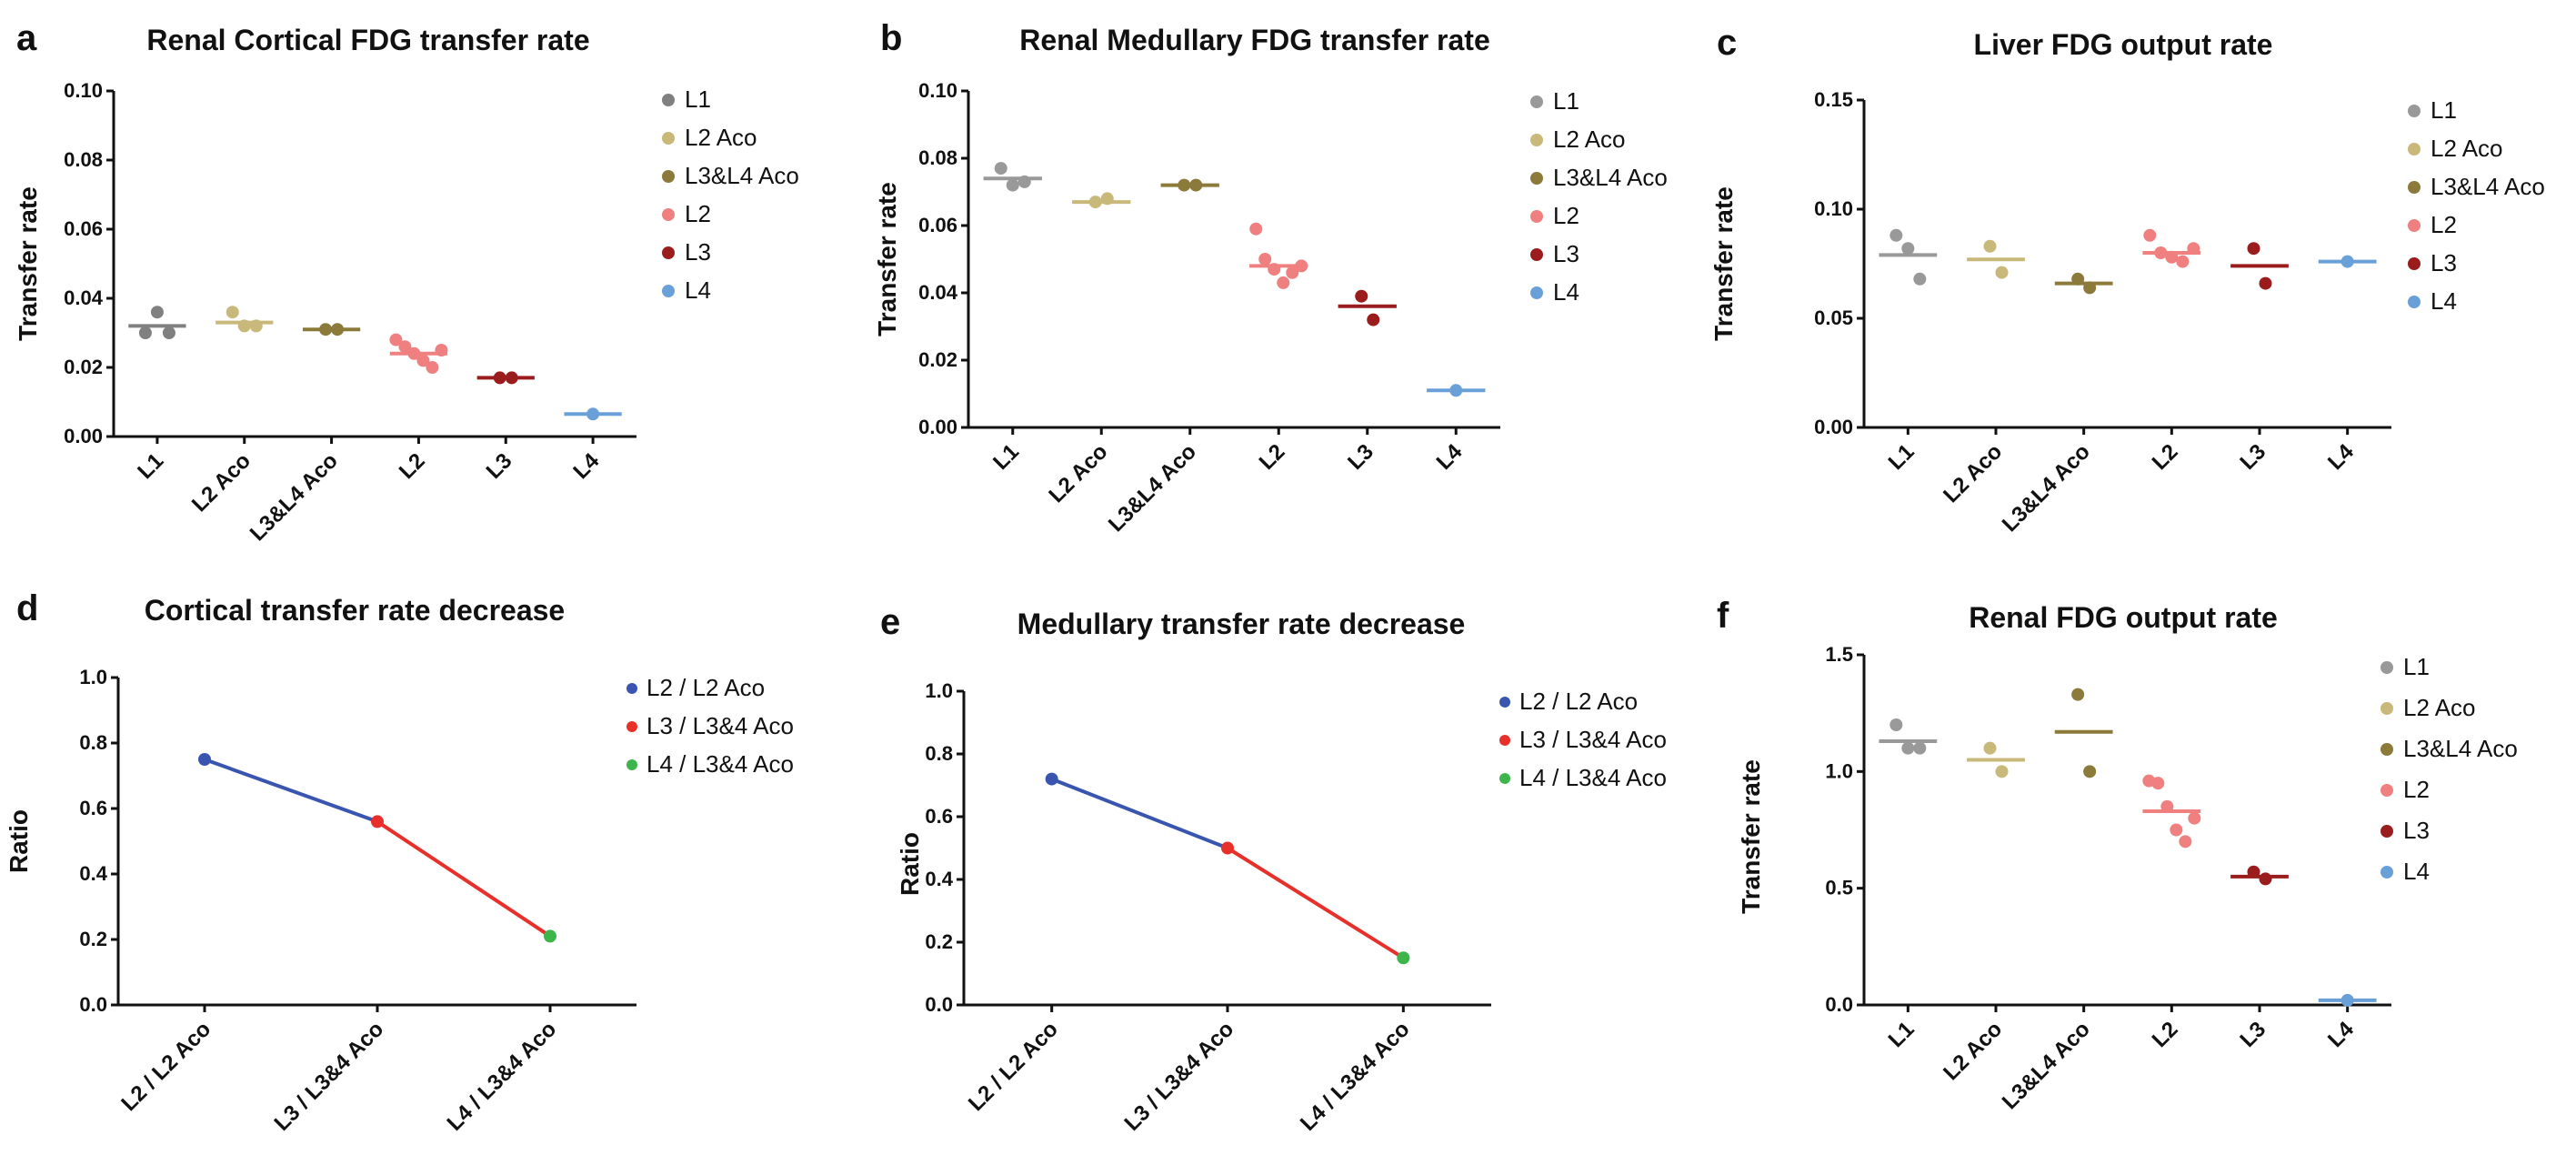 The height and width of the screenshot is (1155, 2576). I want to click on y-axis-title: Ratio, so click(910, 864).